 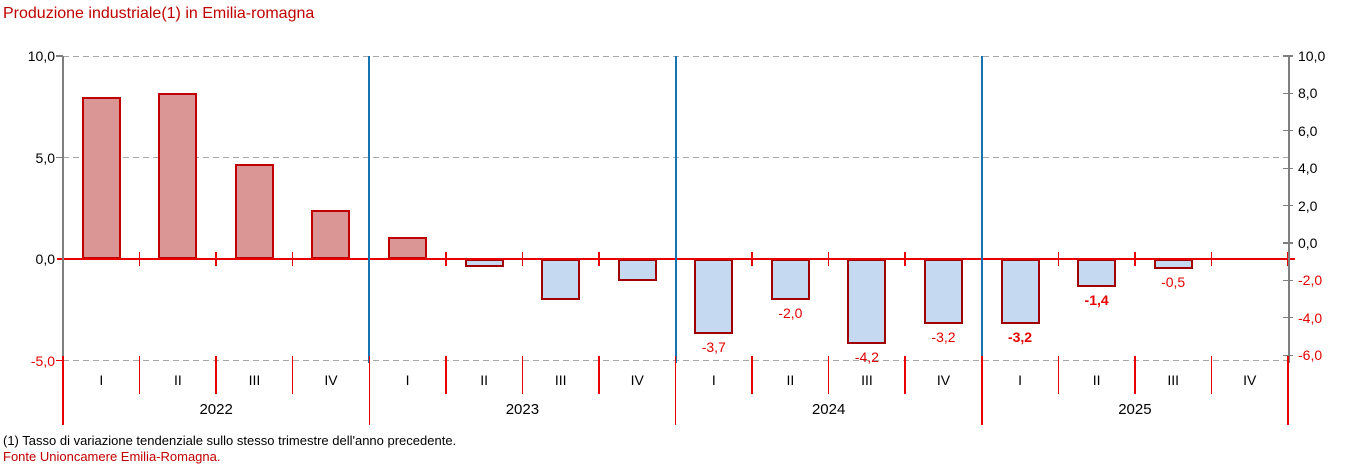 I want to click on bar-2024-II, so click(x=790, y=279).